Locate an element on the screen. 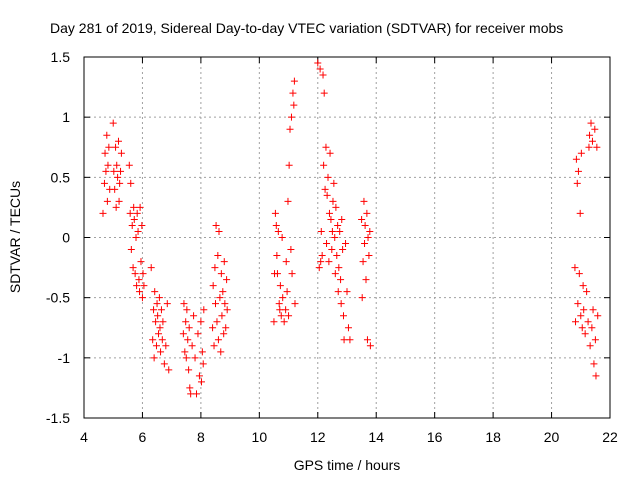 The width and height of the screenshot is (640, 480). x-tick-label: 22 is located at coordinates (610, 437).